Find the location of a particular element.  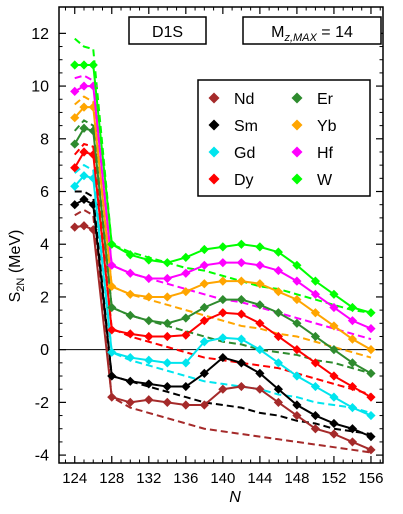

x-axis-label: N is located at coordinates (235, 497).